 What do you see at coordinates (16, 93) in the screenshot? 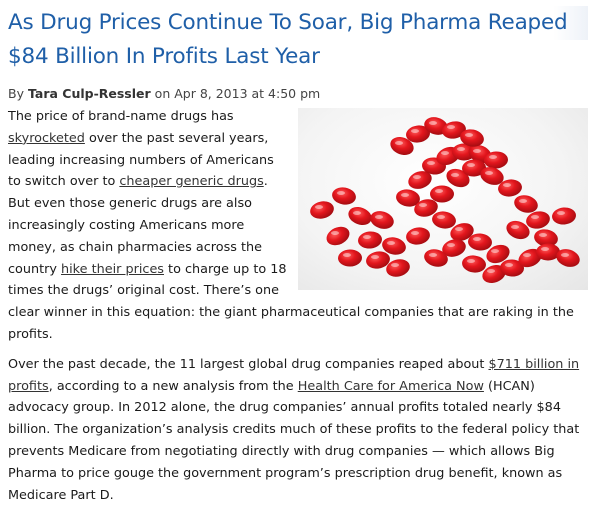
I see `byline-by: By` at bounding box center [16, 93].